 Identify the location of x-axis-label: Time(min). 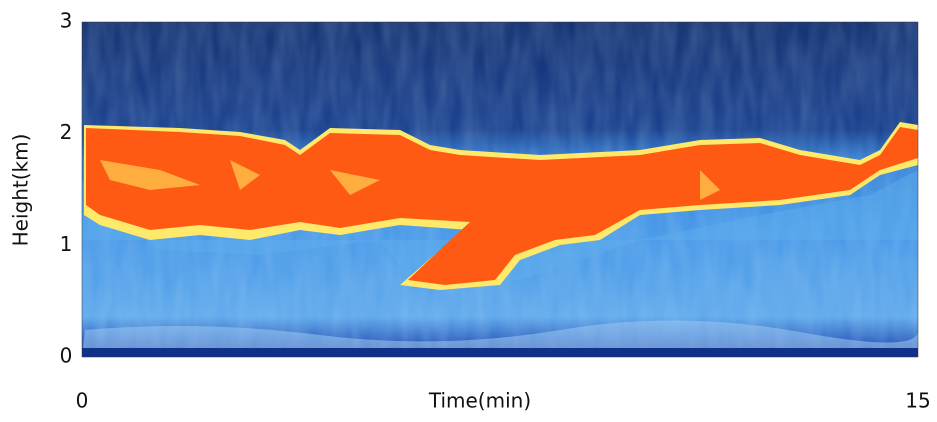
(479, 401).